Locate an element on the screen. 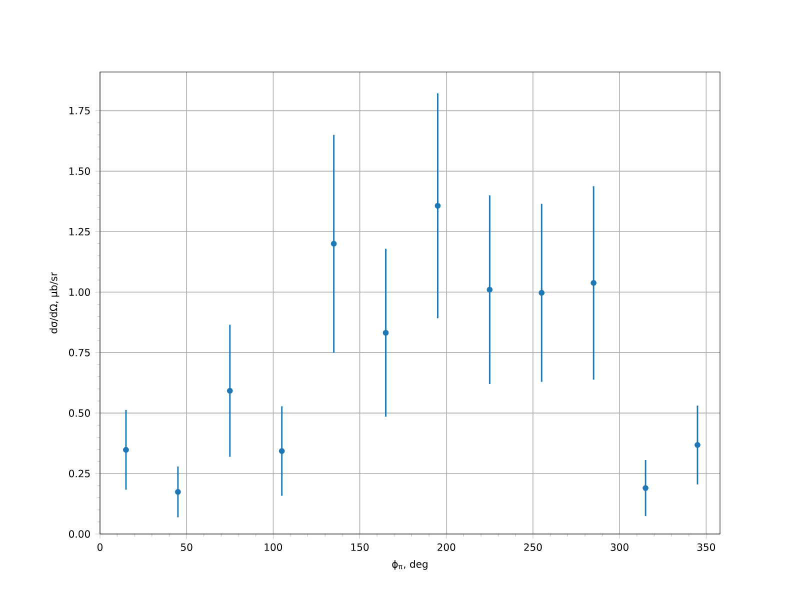  y-axis-title: dσ/dΩ, μb/sr is located at coordinates (55, 303).